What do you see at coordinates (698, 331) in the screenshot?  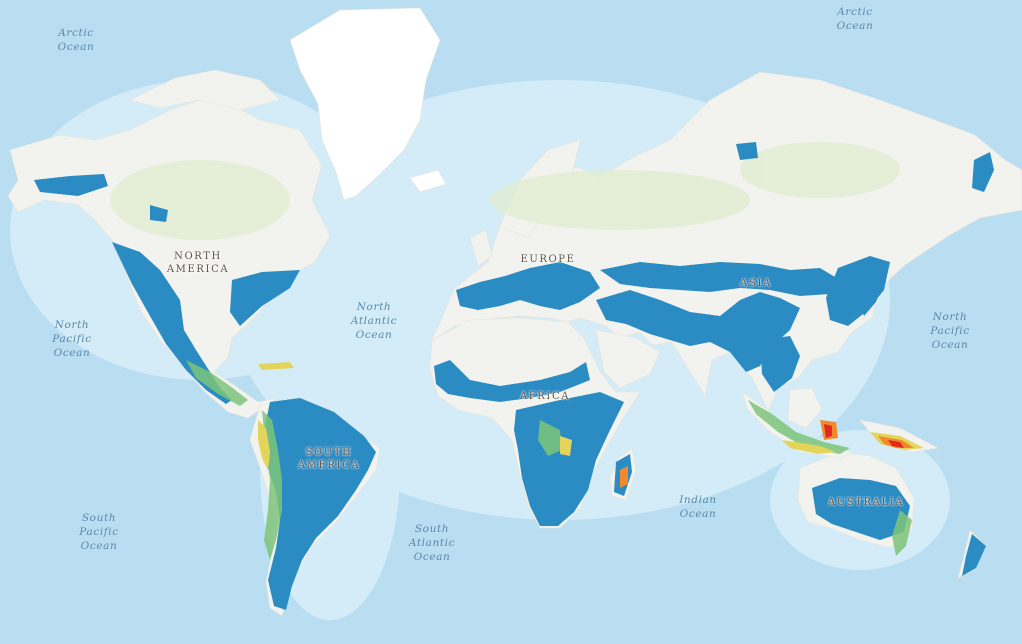 I see `blue-middle-east` at bounding box center [698, 331].